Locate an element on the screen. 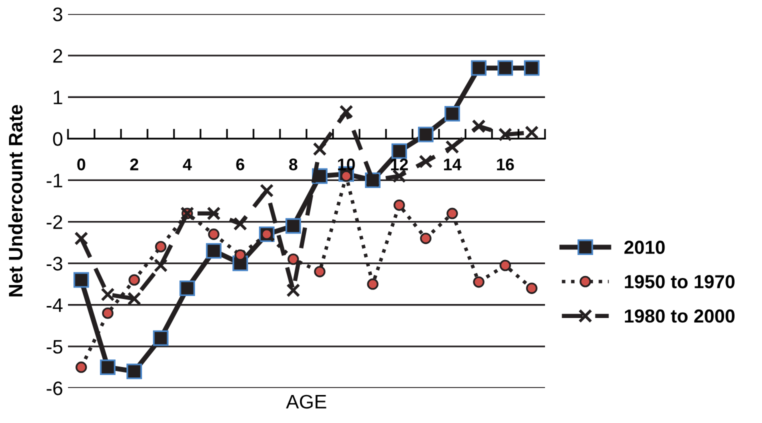  y-tick-label: -4 is located at coordinates (54, 305).